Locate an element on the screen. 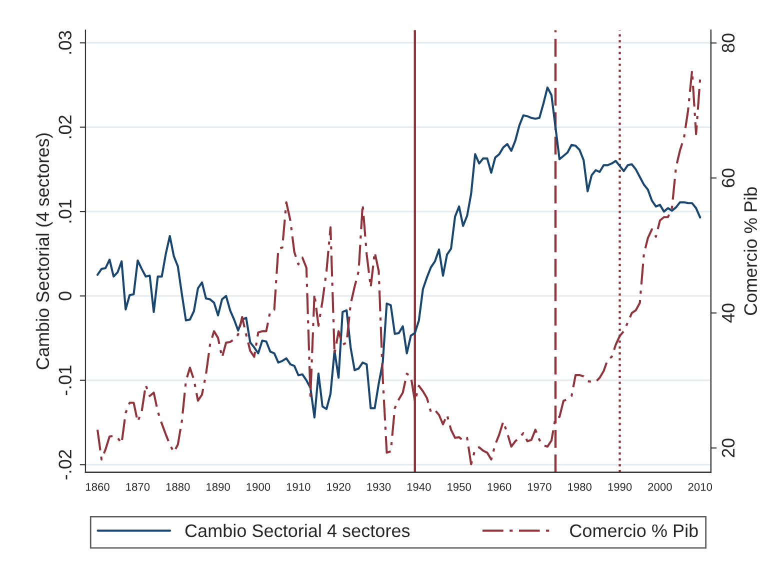  y-tick-label: .01 is located at coordinates (65, 211).